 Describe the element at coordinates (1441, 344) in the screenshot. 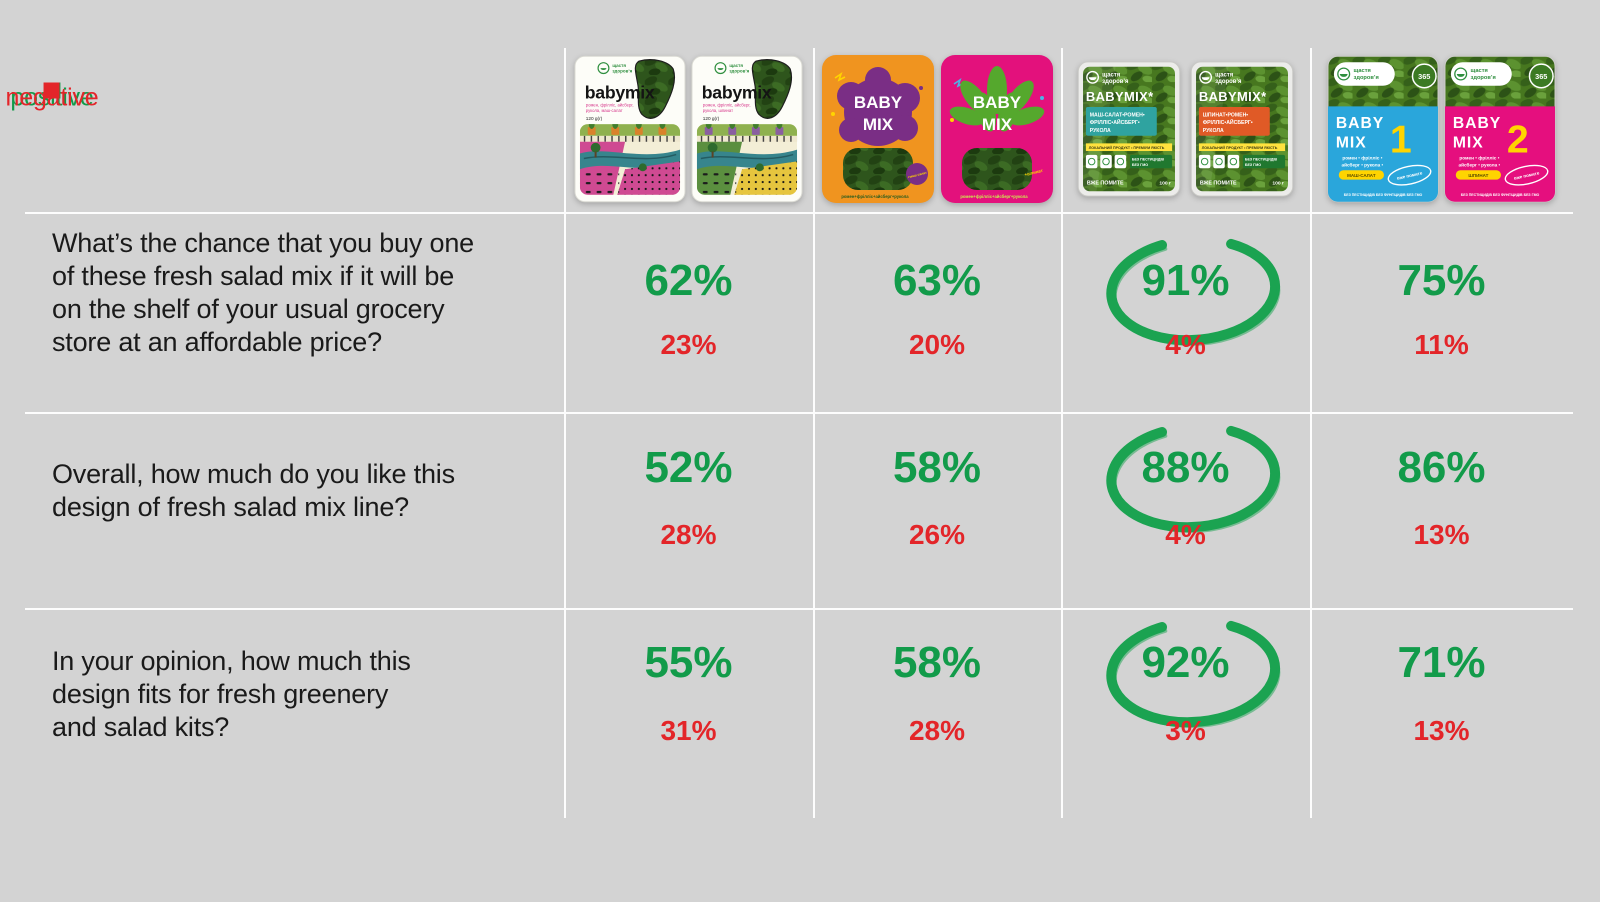

I see `negative-value: 11%` at that location.